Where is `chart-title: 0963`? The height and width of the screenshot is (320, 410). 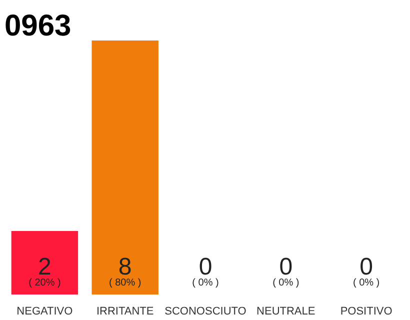 chart-title: 0963 is located at coordinates (38, 26).